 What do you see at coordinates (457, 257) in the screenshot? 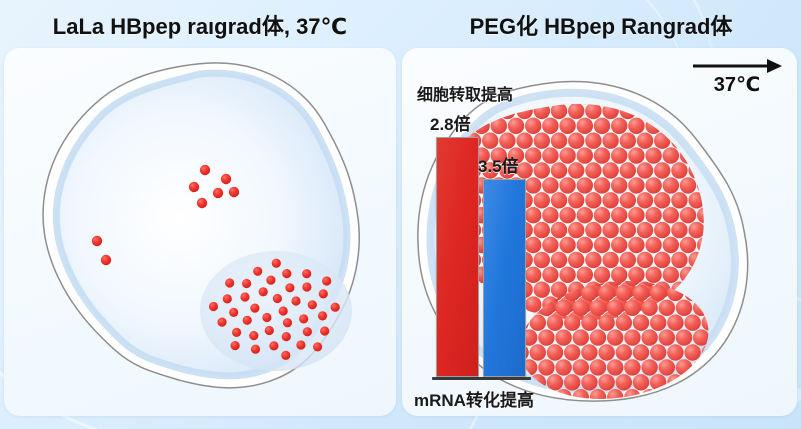
I see `bar-red` at bounding box center [457, 257].